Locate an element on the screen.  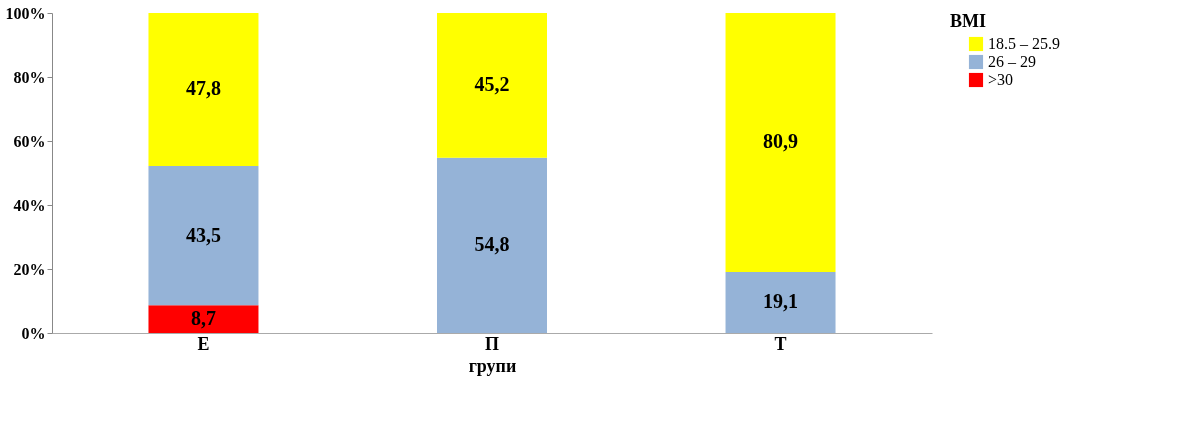
y-tick-label: 100% is located at coordinates (25, 13).